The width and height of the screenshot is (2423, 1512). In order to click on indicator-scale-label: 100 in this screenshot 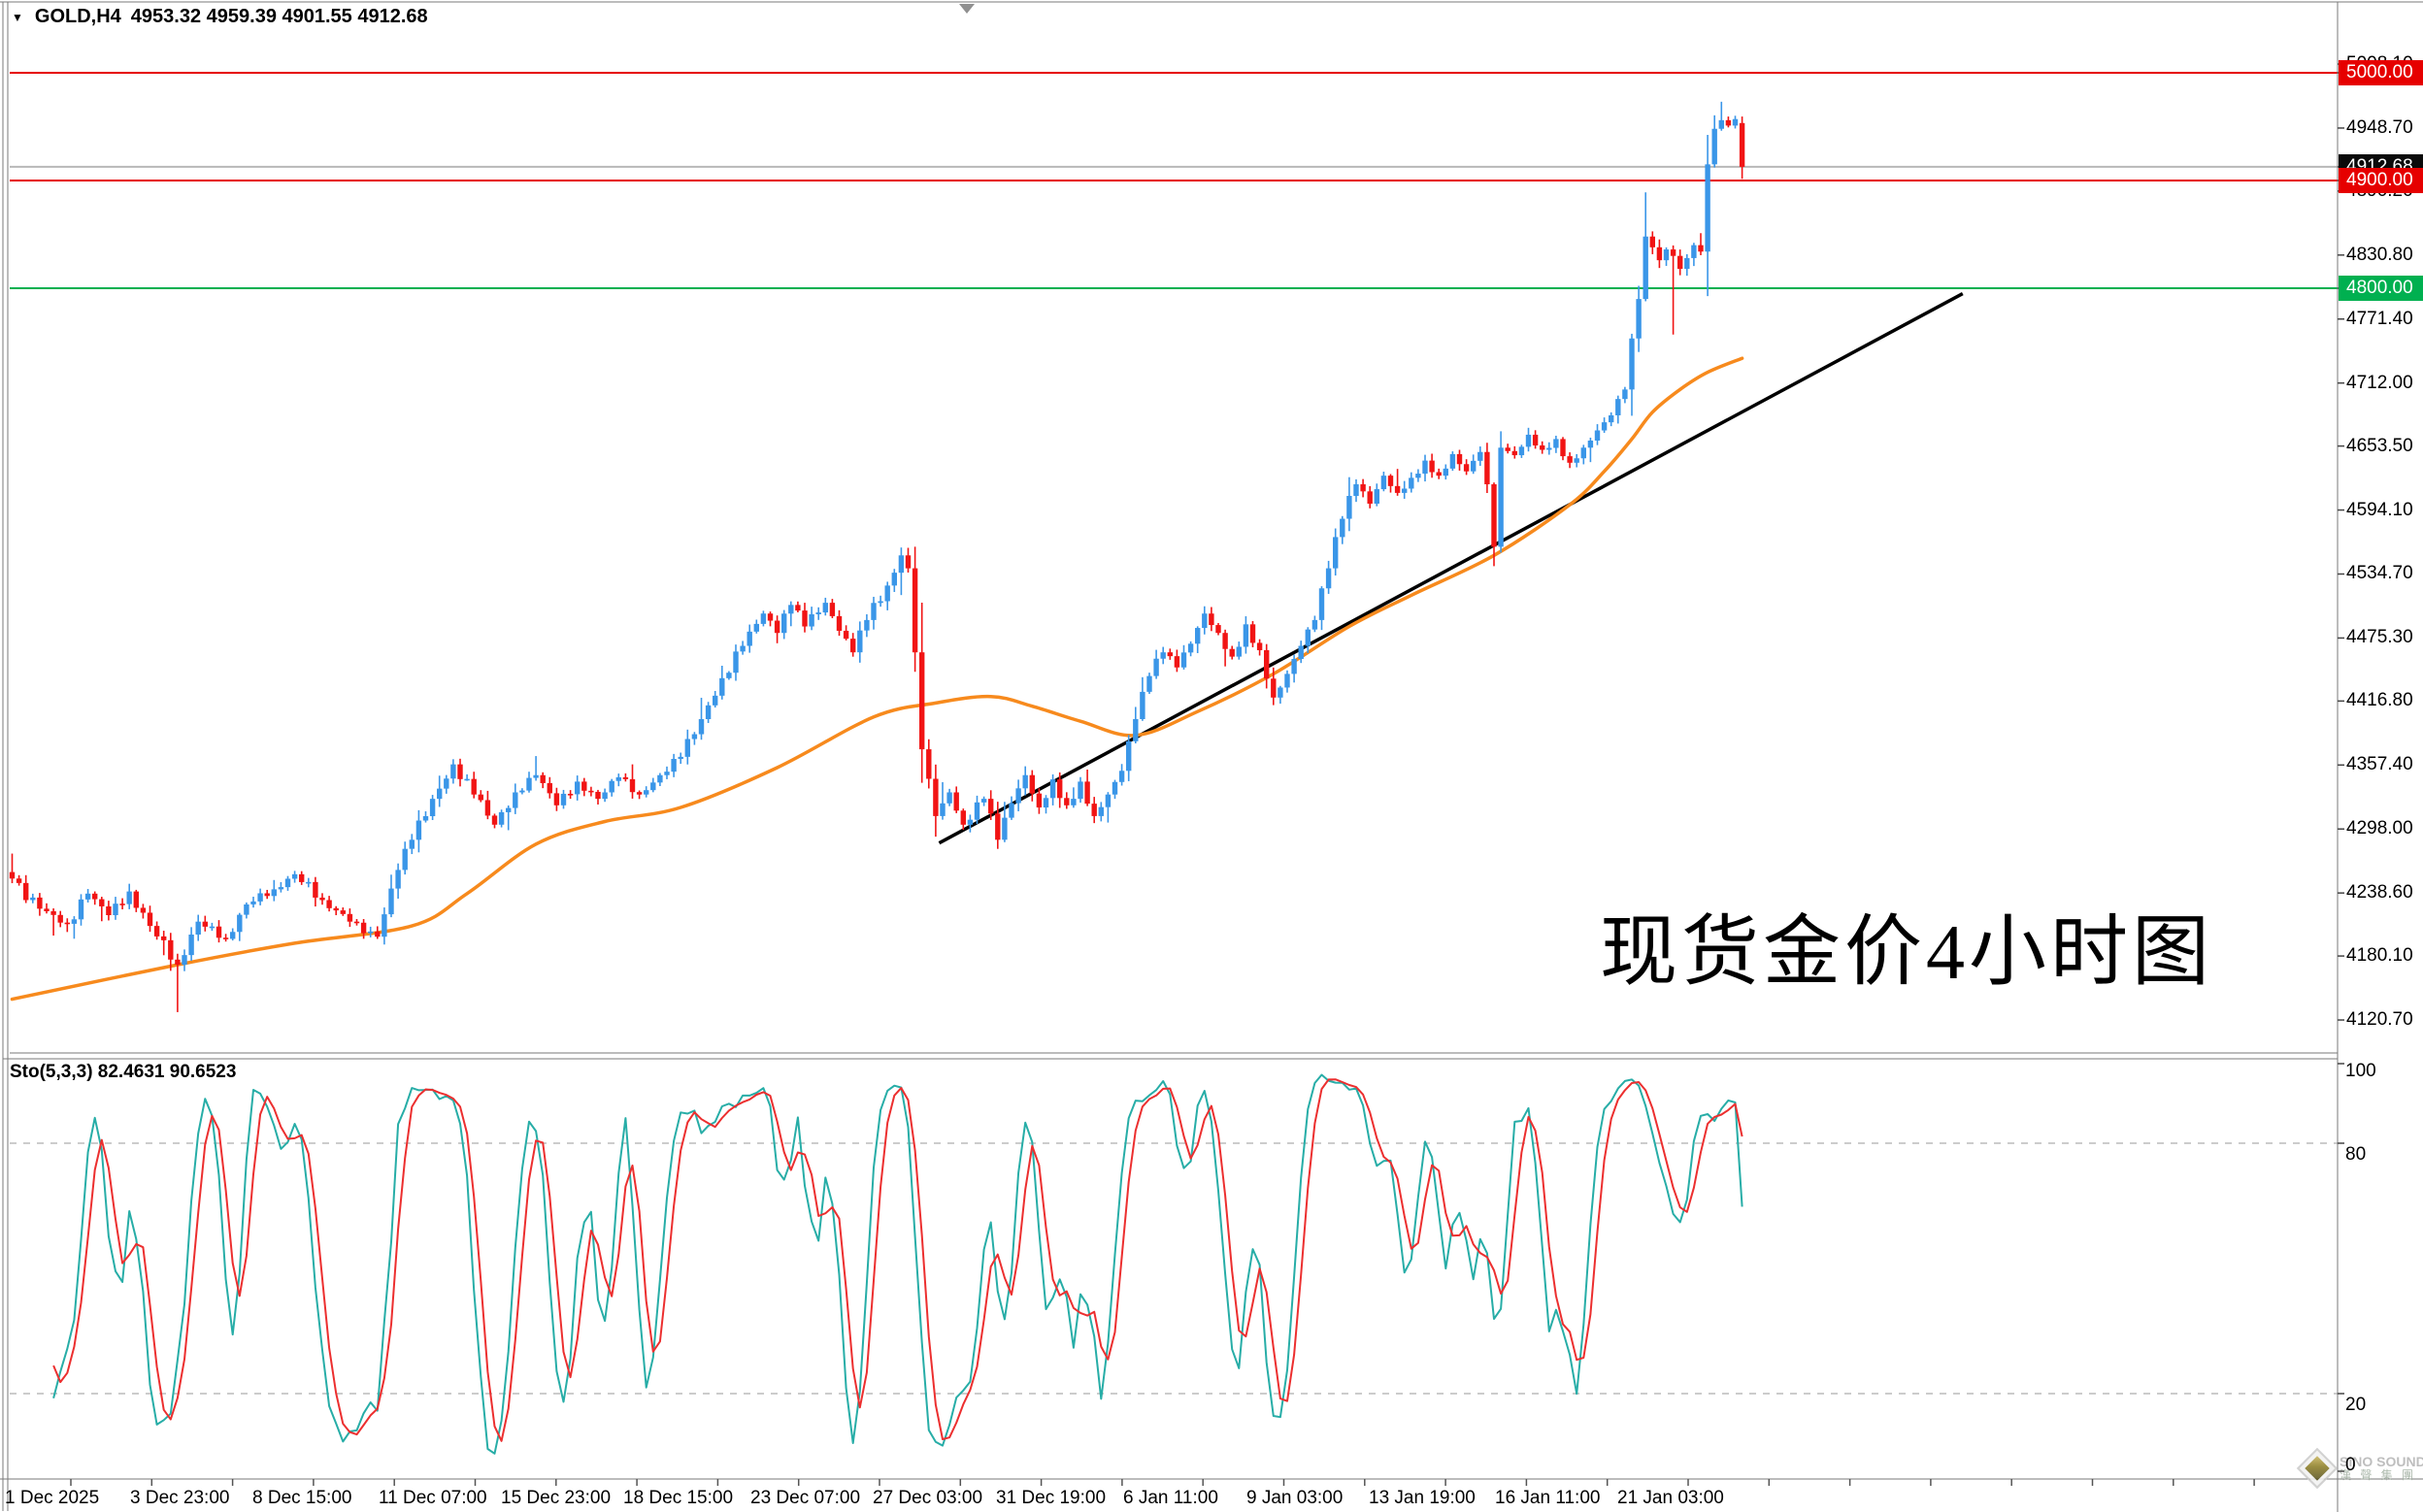, I will do `click(2360, 1071)`.